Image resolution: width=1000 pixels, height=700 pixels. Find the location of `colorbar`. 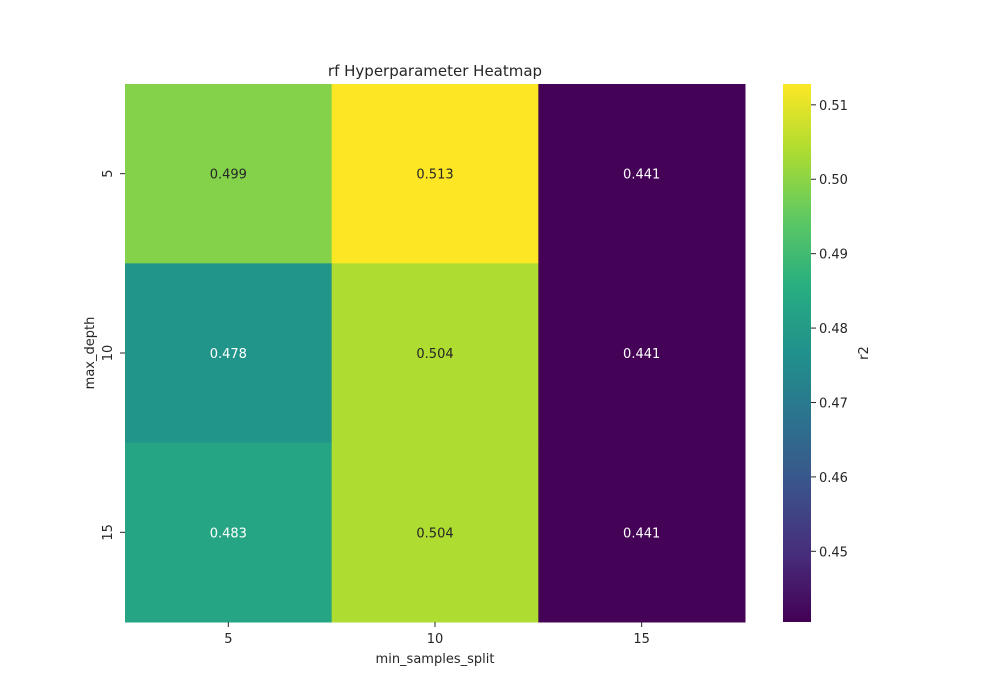

colorbar is located at coordinates (797, 353).